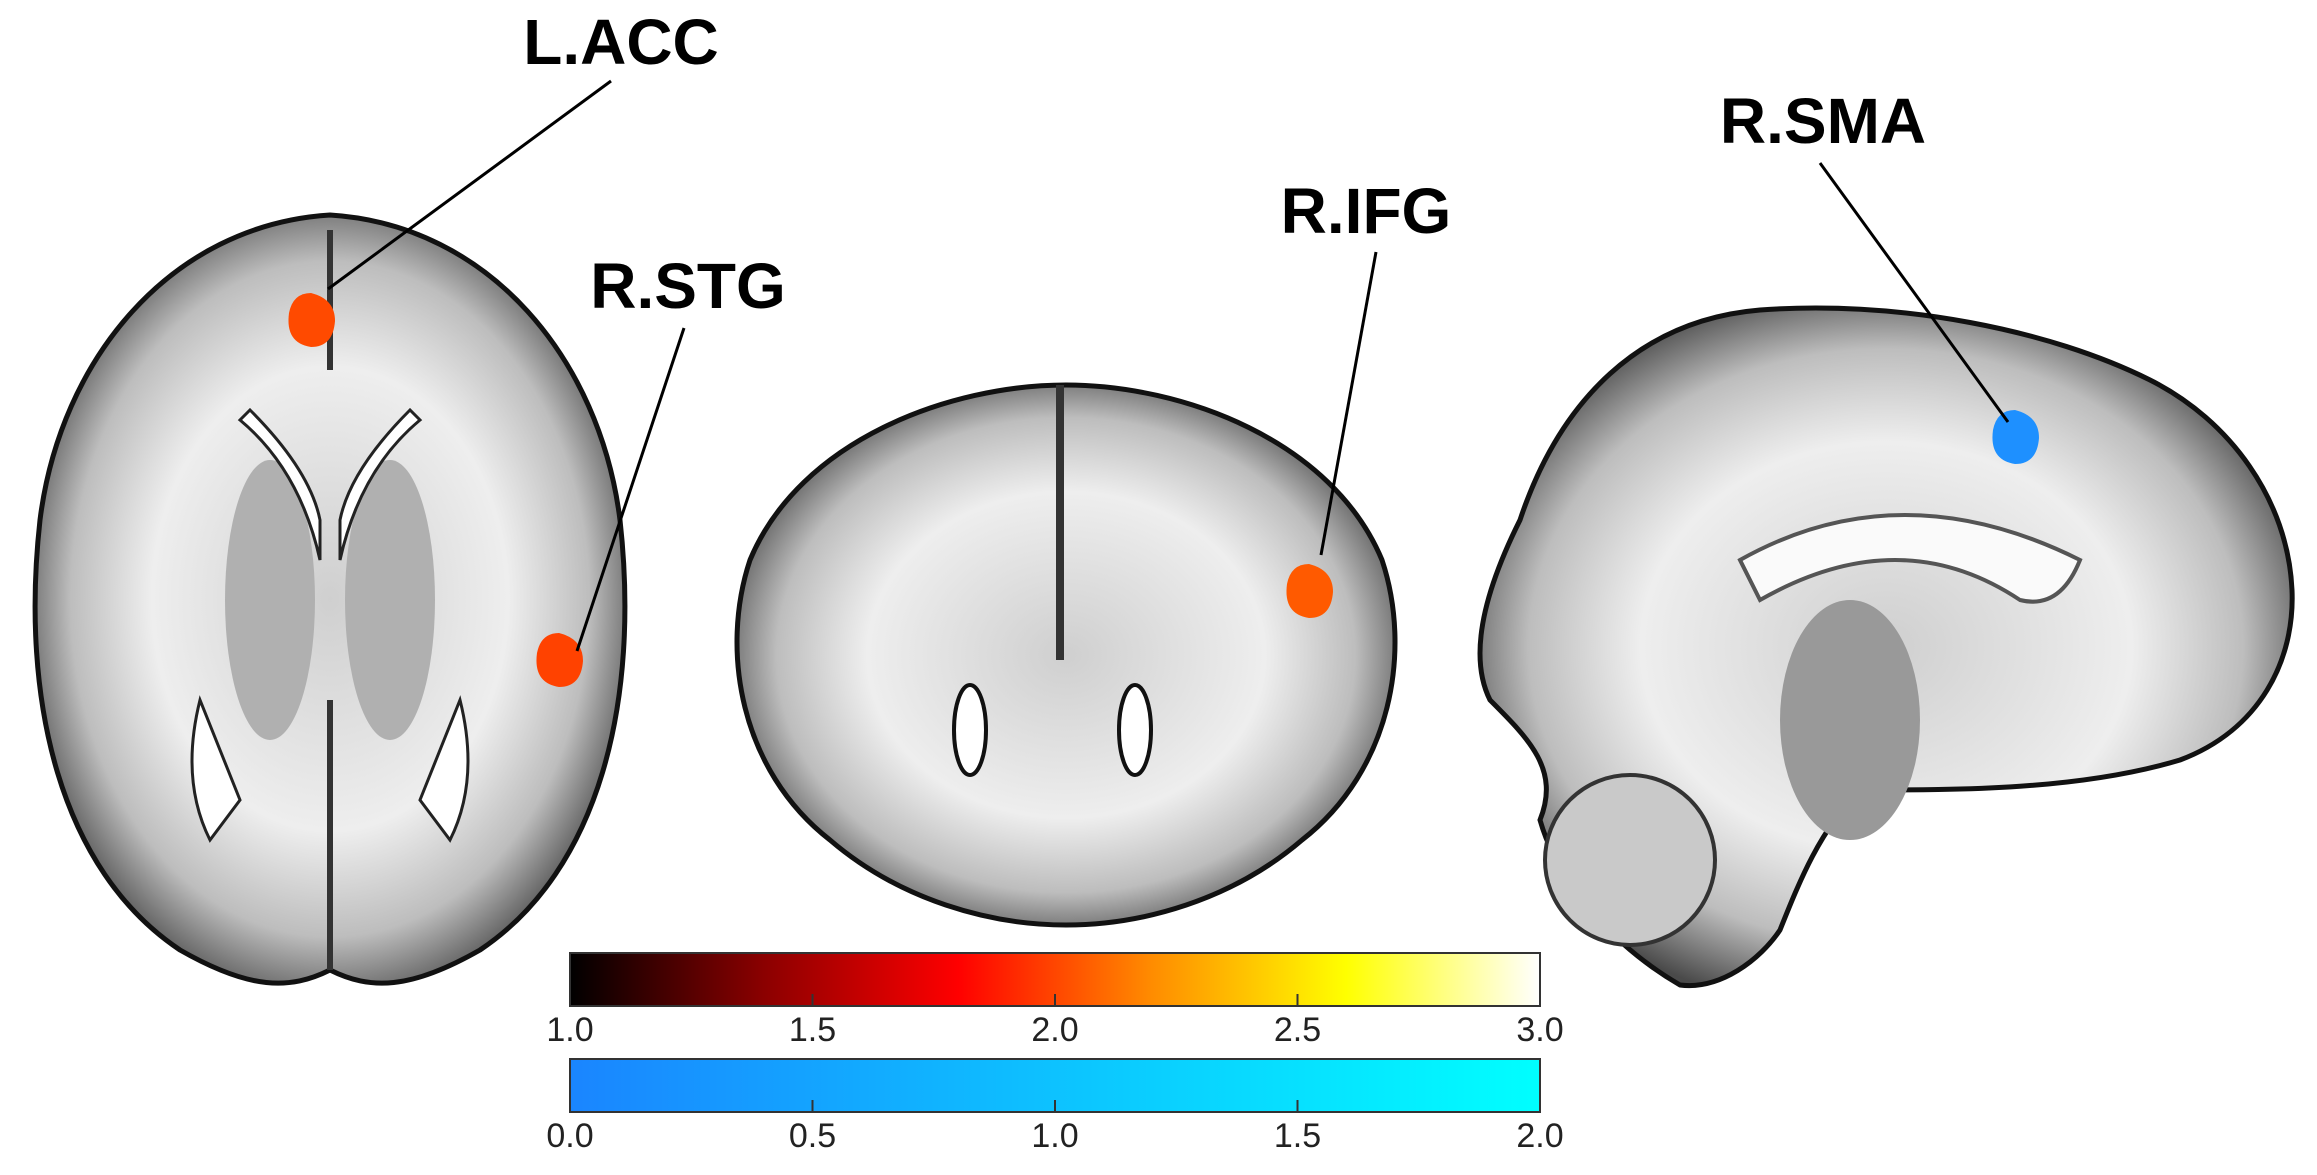 The height and width of the screenshot is (1175, 2317). What do you see at coordinates (1297, 1030) in the screenshot?
I see `tick-label: 2.5` at bounding box center [1297, 1030].